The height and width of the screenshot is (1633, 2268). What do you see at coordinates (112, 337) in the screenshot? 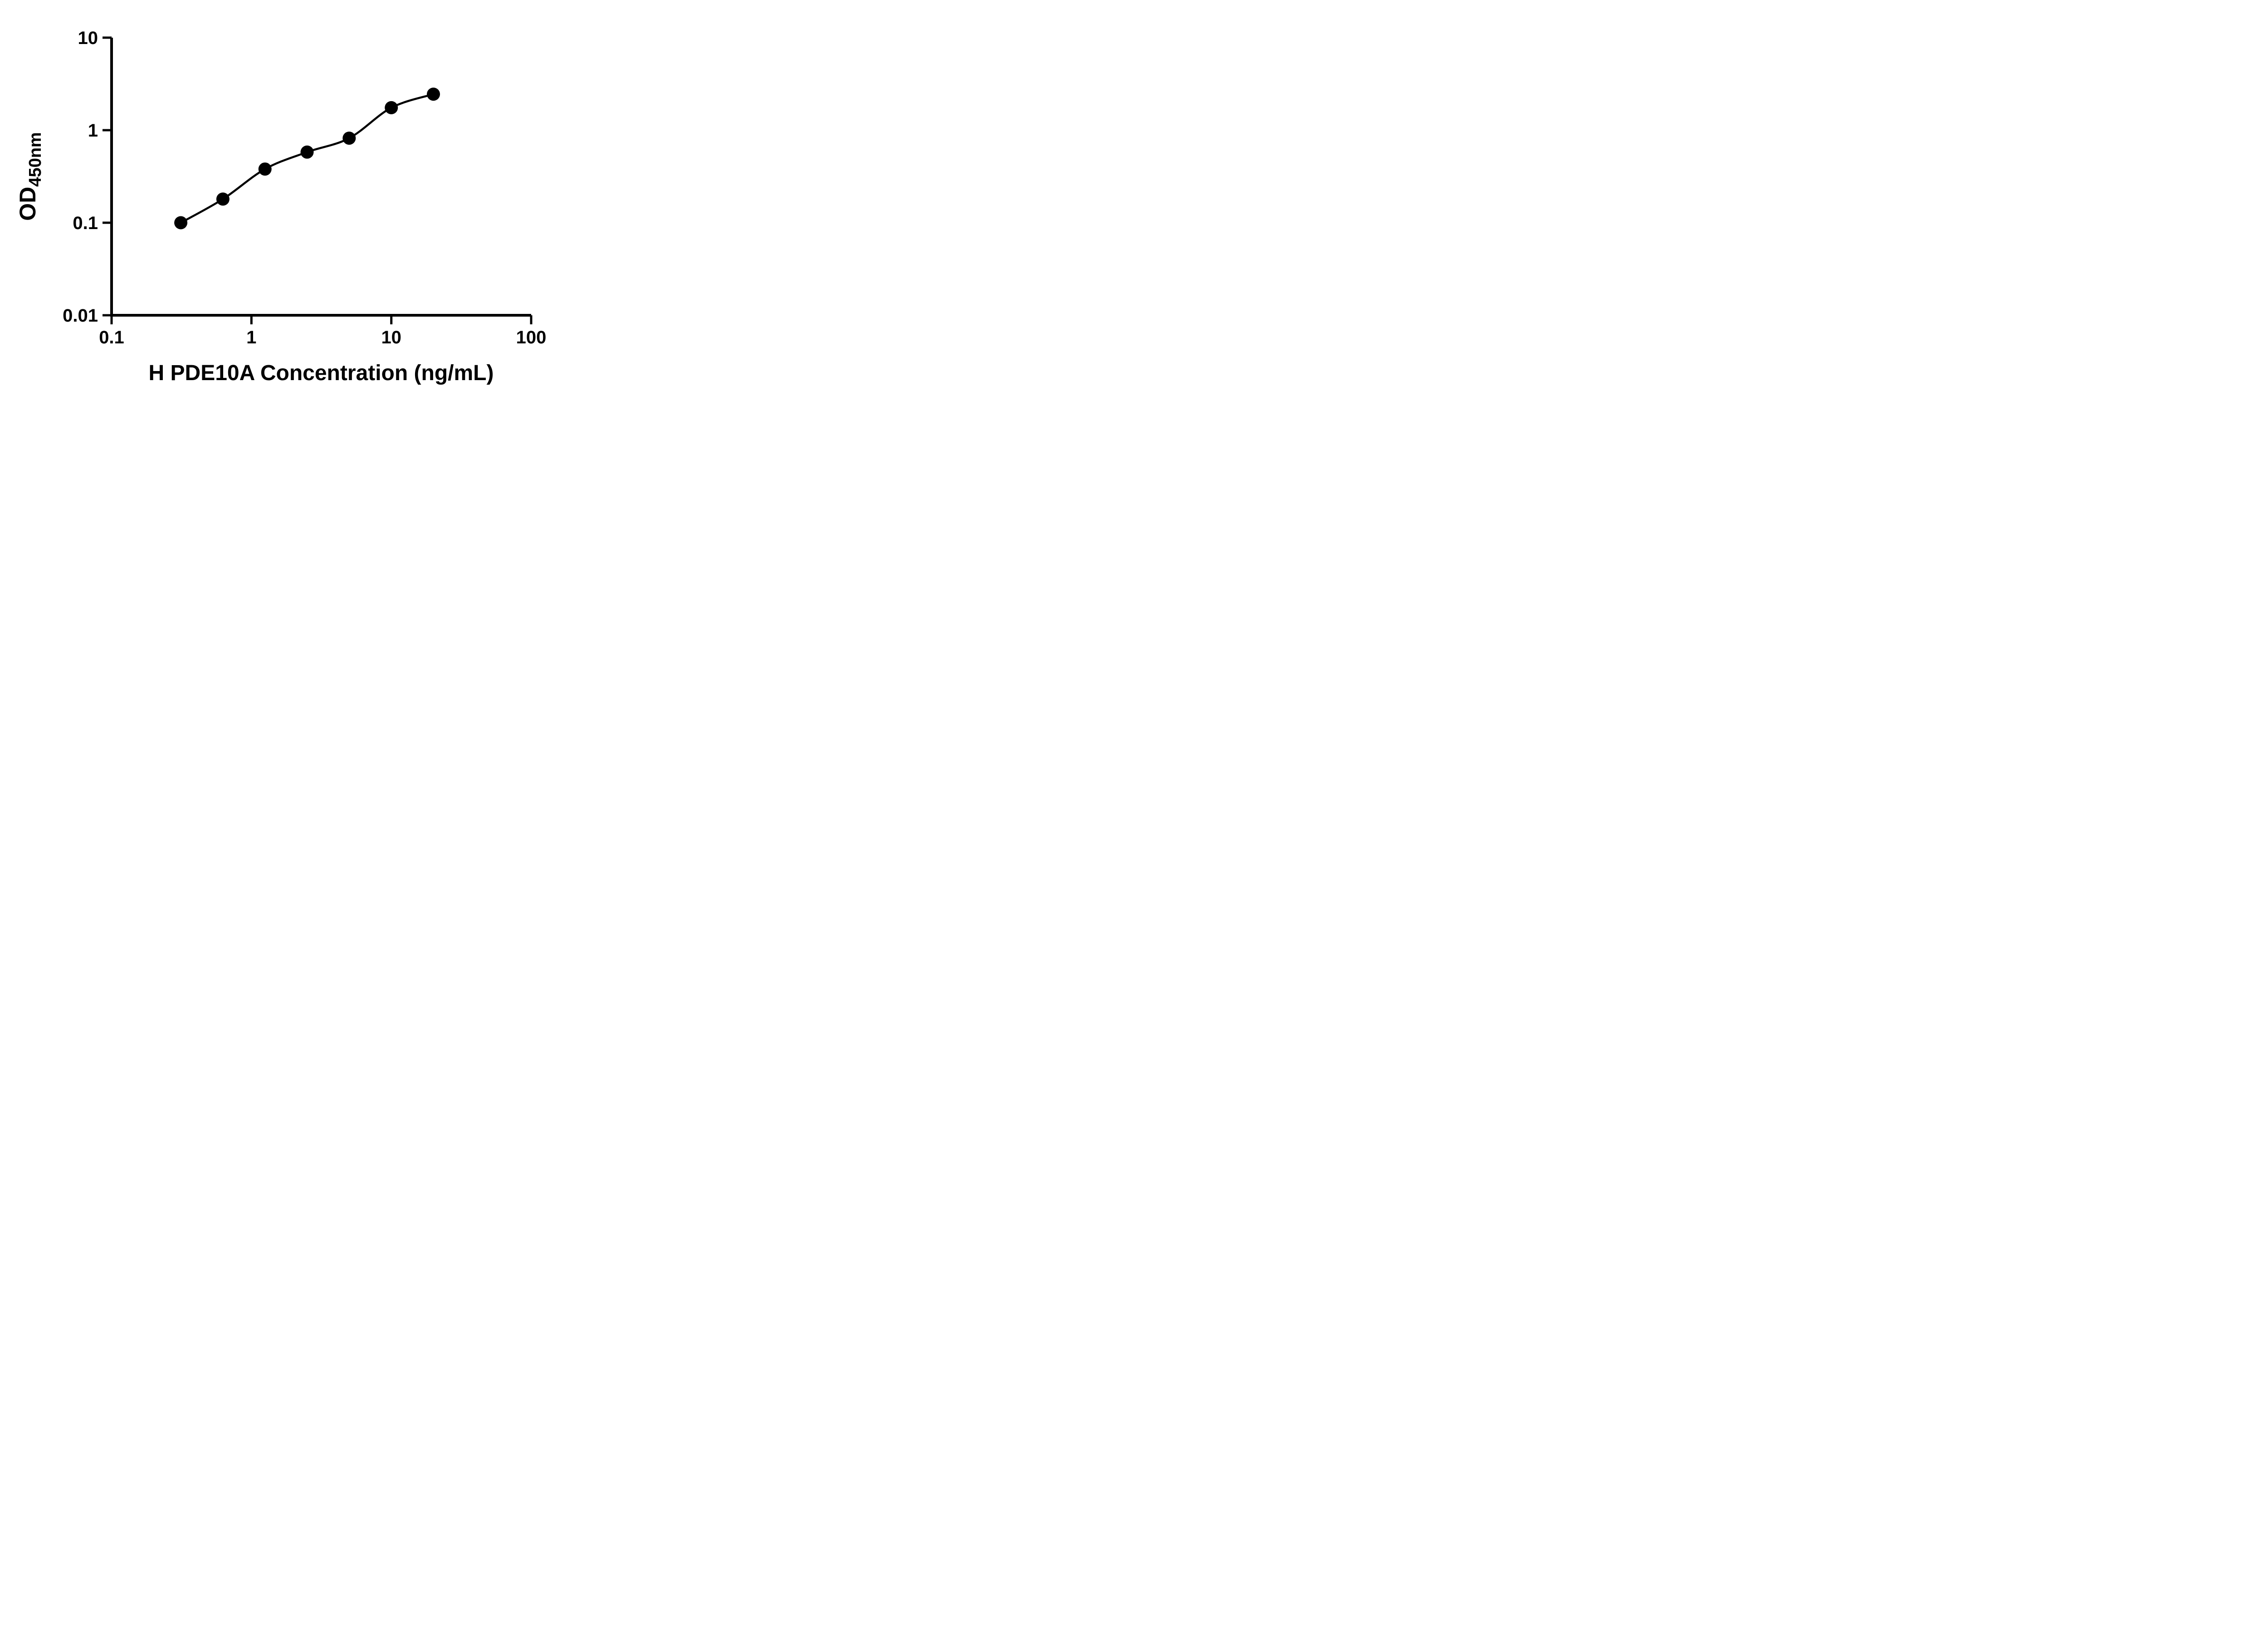
I see `x-tick-label: 0.1` at bounding box center [112, 337].